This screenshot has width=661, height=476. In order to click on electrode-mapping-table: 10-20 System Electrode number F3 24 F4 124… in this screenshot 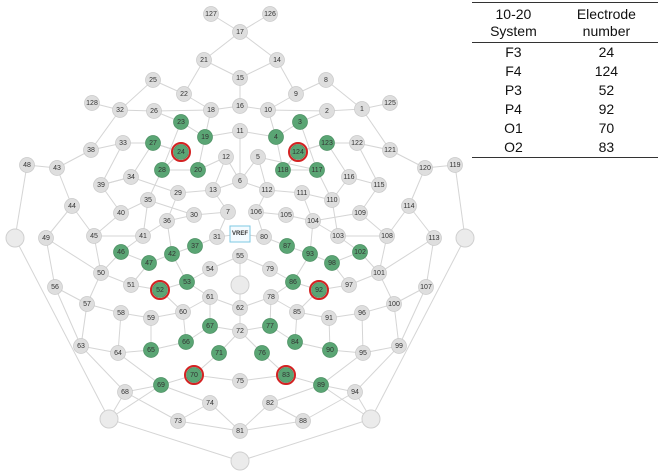, I will do `click(565, 80)`.